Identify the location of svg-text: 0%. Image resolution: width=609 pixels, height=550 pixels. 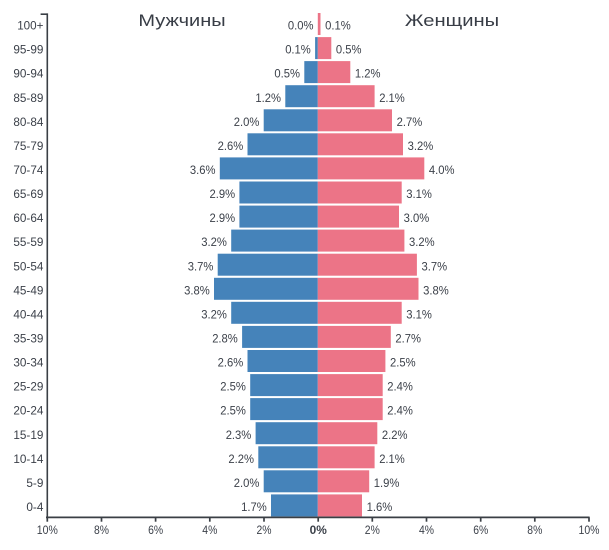
(318, 530).